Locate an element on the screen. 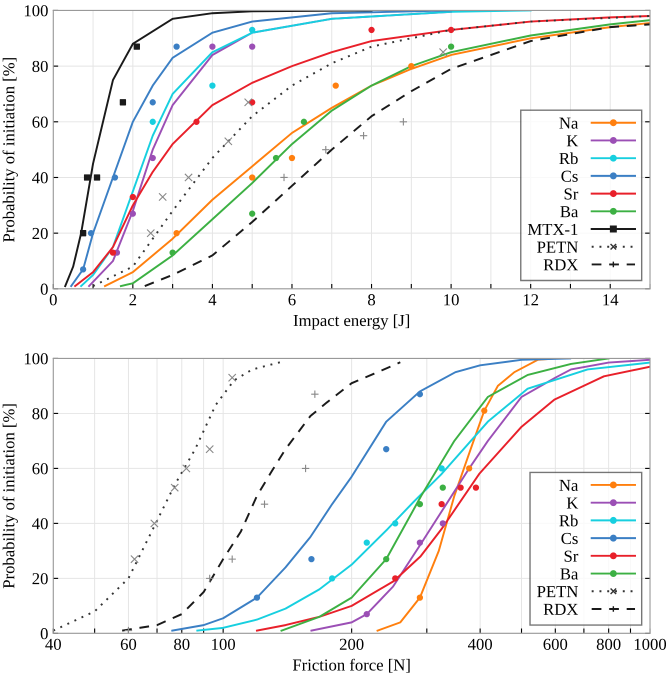 The image size is (666, 696). x-tick-label: 100 is located at coordinates (224, 644).